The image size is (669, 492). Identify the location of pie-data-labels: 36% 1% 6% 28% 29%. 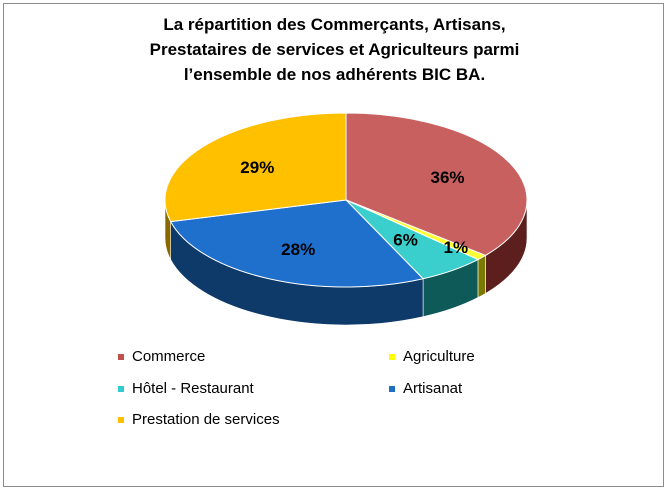
(354, 208).